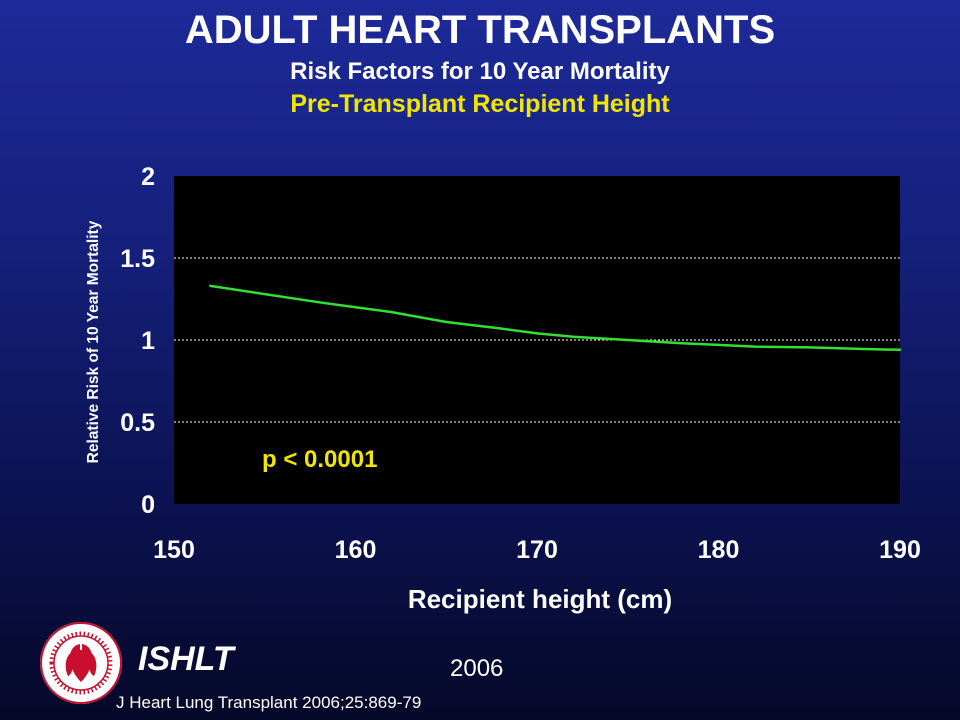  I want to click on x-tick-label: 170, so click(537, 550).